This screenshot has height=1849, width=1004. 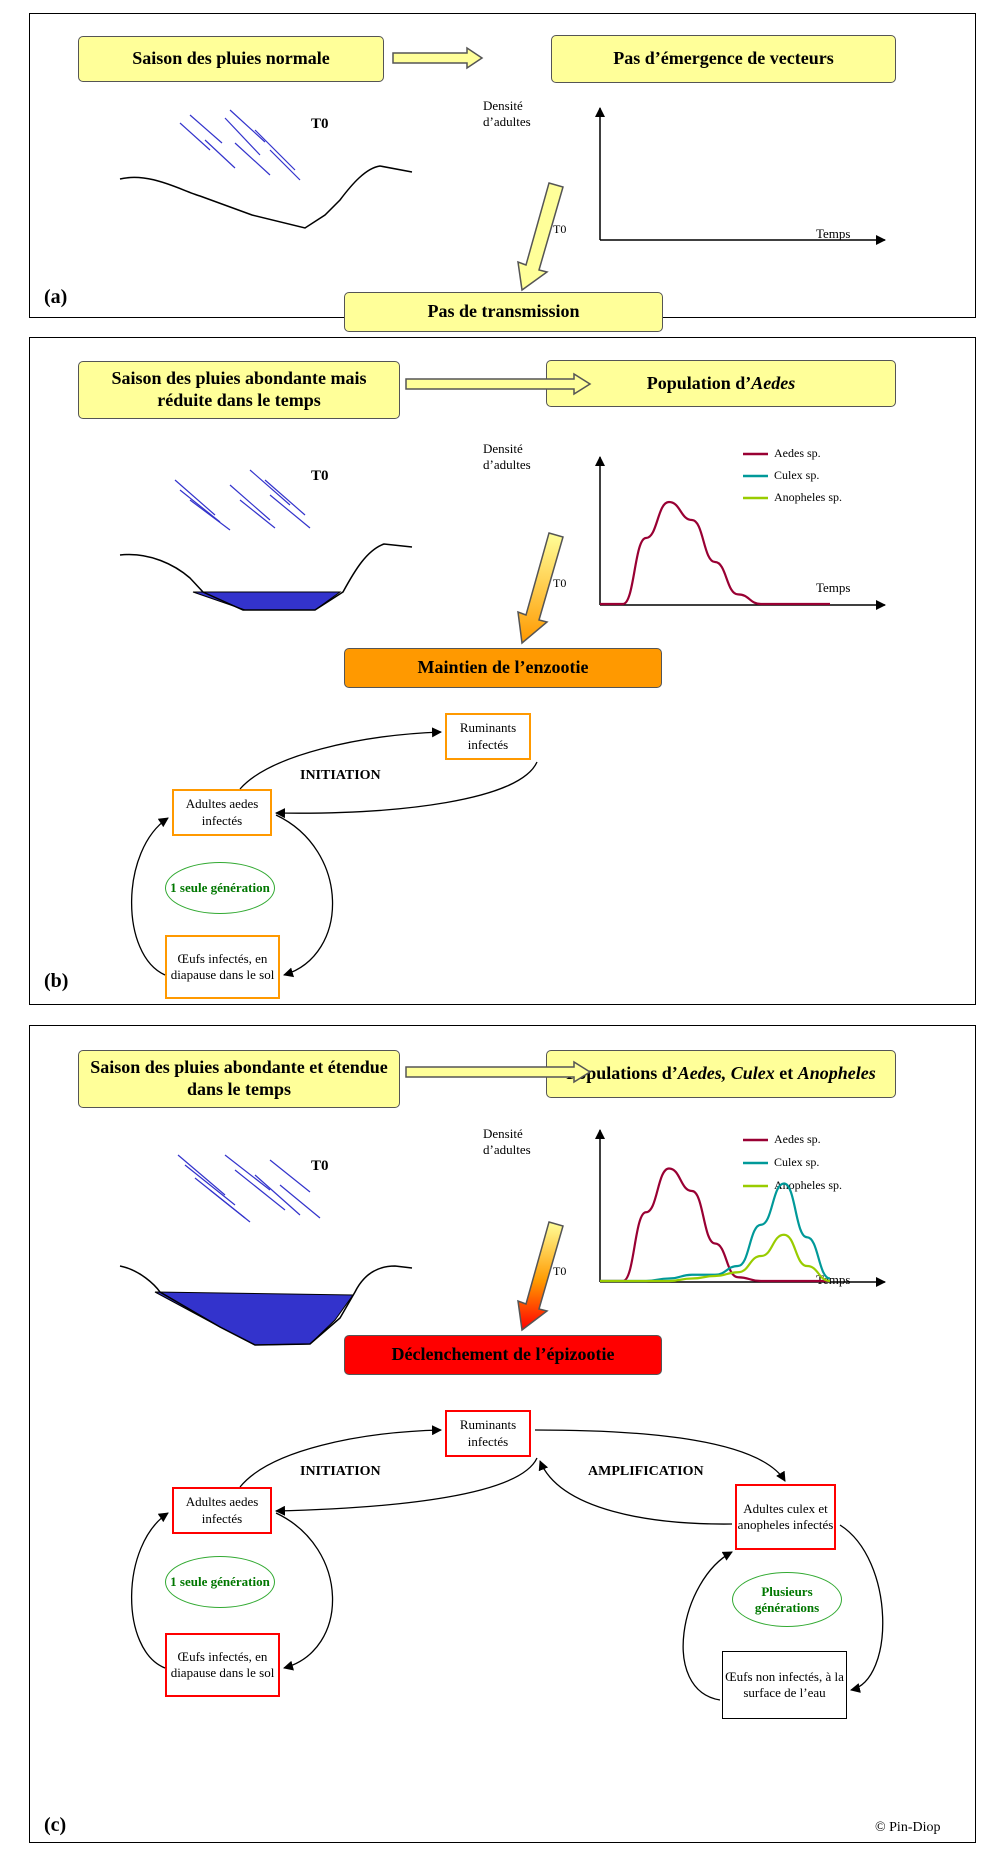 What do you see at coordinates (488, 1433) in the screenshot?
I see `node-c-ruminants: Ruminants infectés` at bounding box center [488, 1433].